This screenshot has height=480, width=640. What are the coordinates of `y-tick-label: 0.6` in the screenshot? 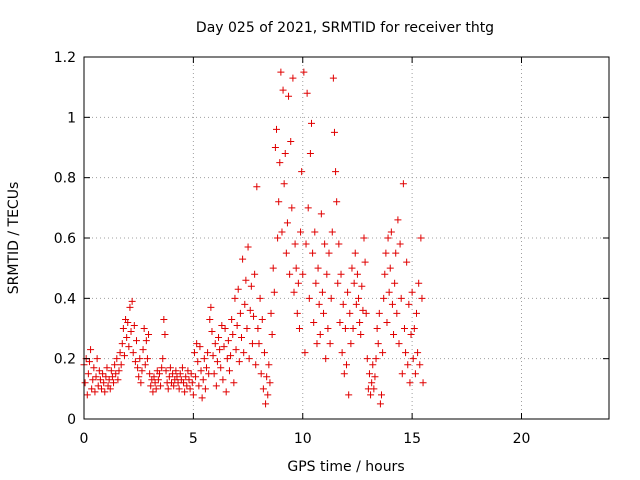 It's located at (65, 239).